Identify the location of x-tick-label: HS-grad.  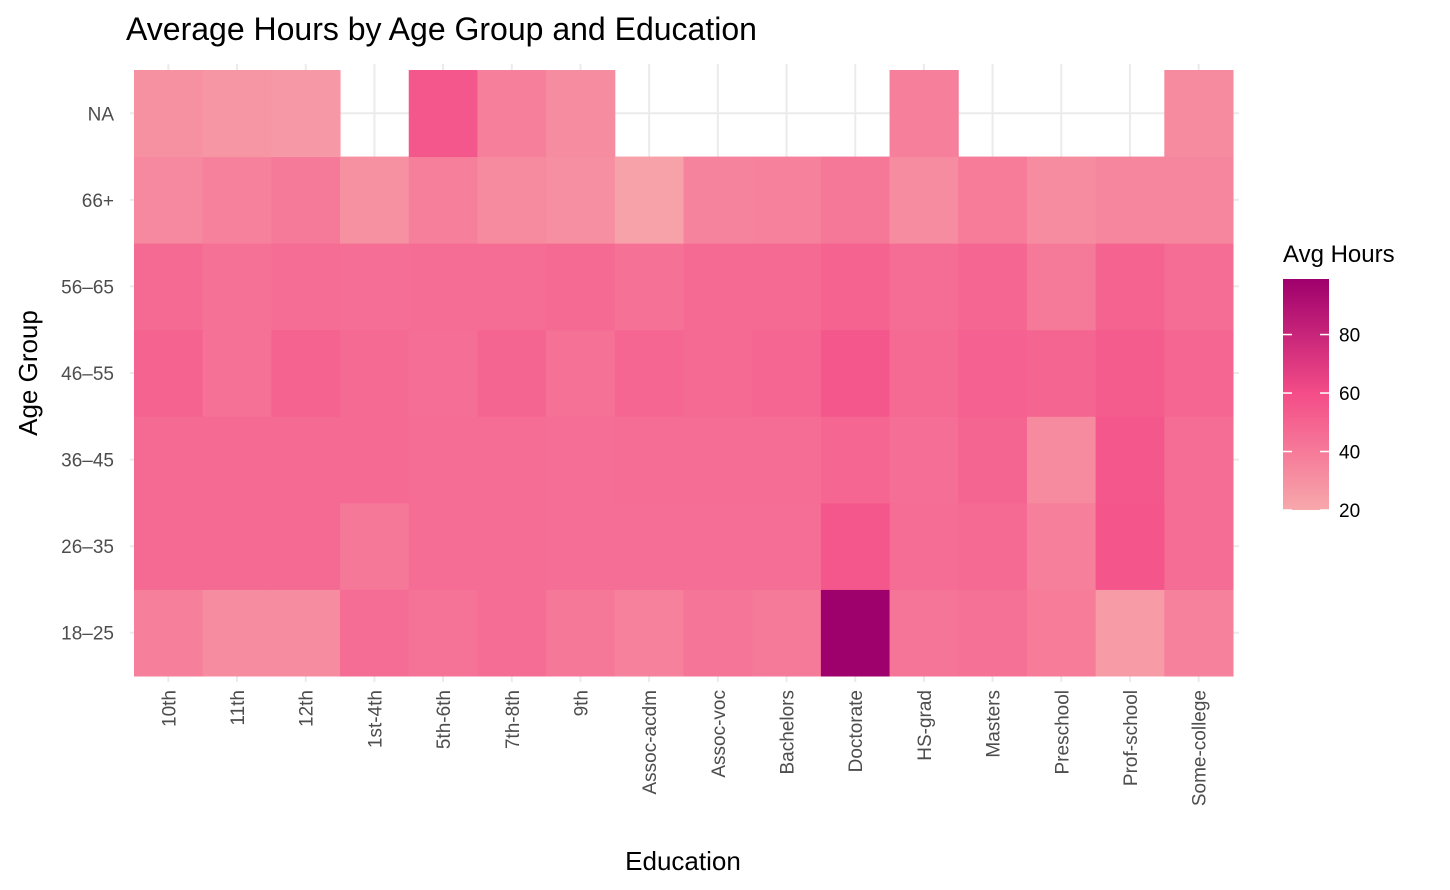
(925, 725).